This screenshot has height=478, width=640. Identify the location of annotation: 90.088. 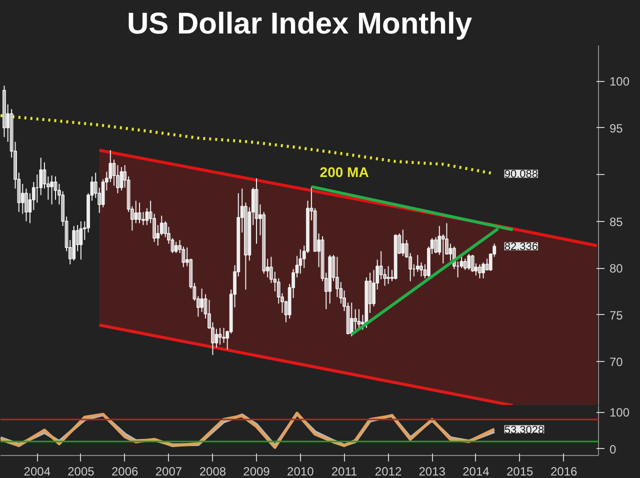
(521, 174).